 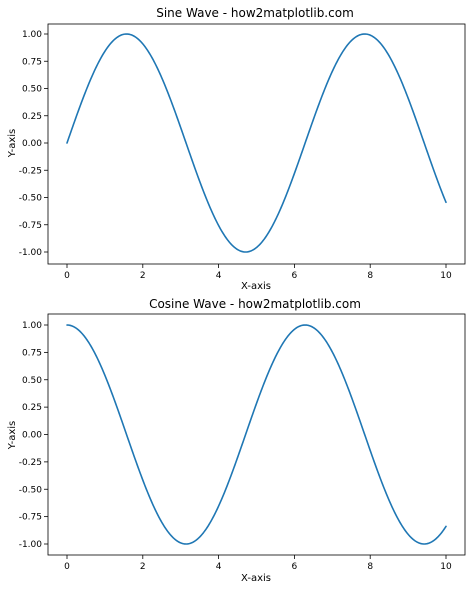 What do you see at coordinates (255, 13) in the screenshot?
I see `sine-chart-title: Sine Wave - how2matplotlib.com` at bounding box center [255, 13].